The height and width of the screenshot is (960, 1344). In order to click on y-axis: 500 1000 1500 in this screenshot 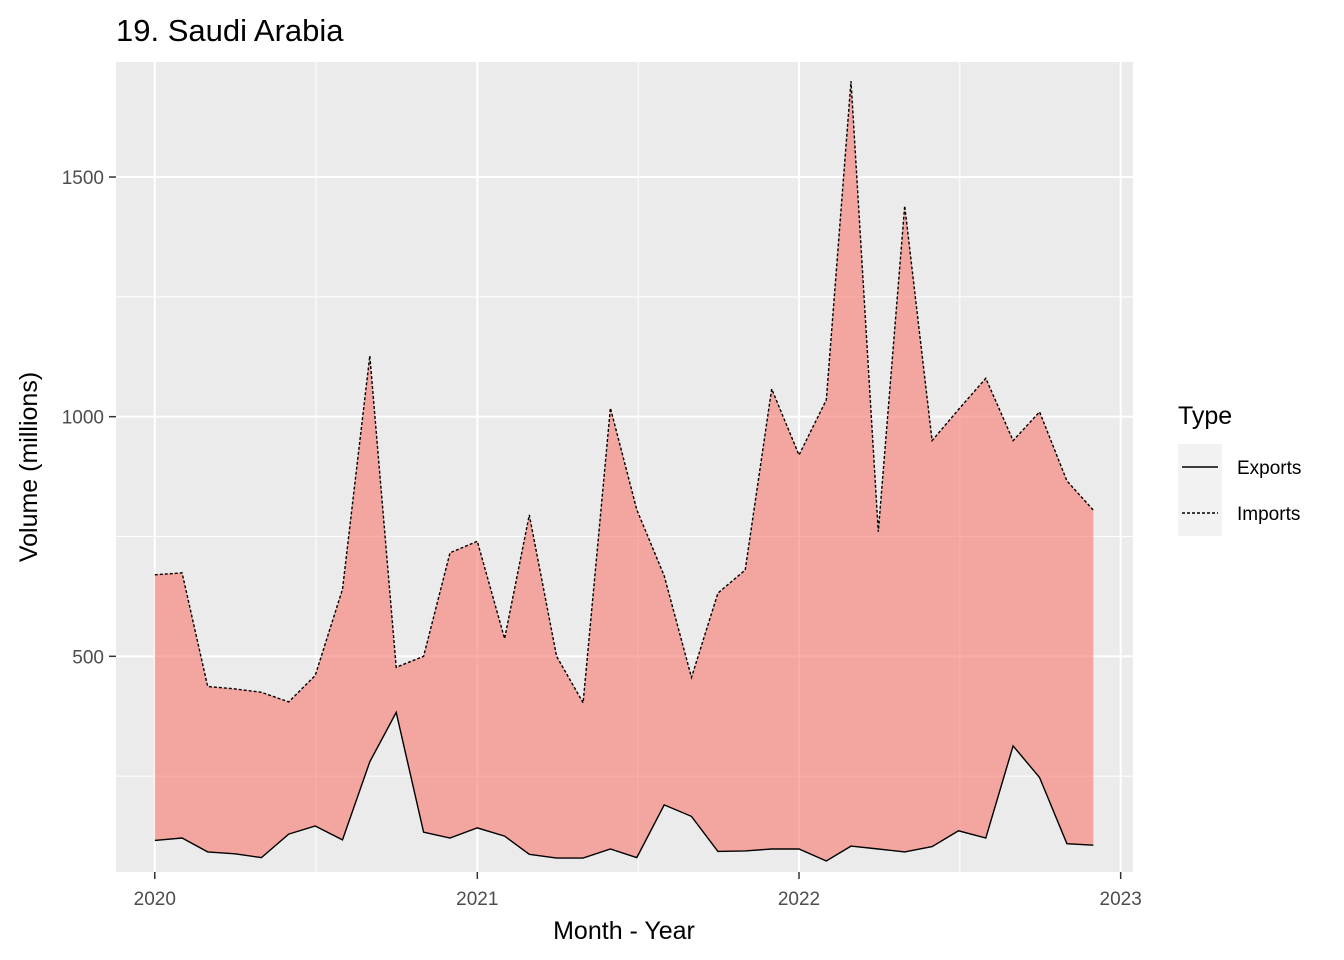, I will do `click(89, 418)`.